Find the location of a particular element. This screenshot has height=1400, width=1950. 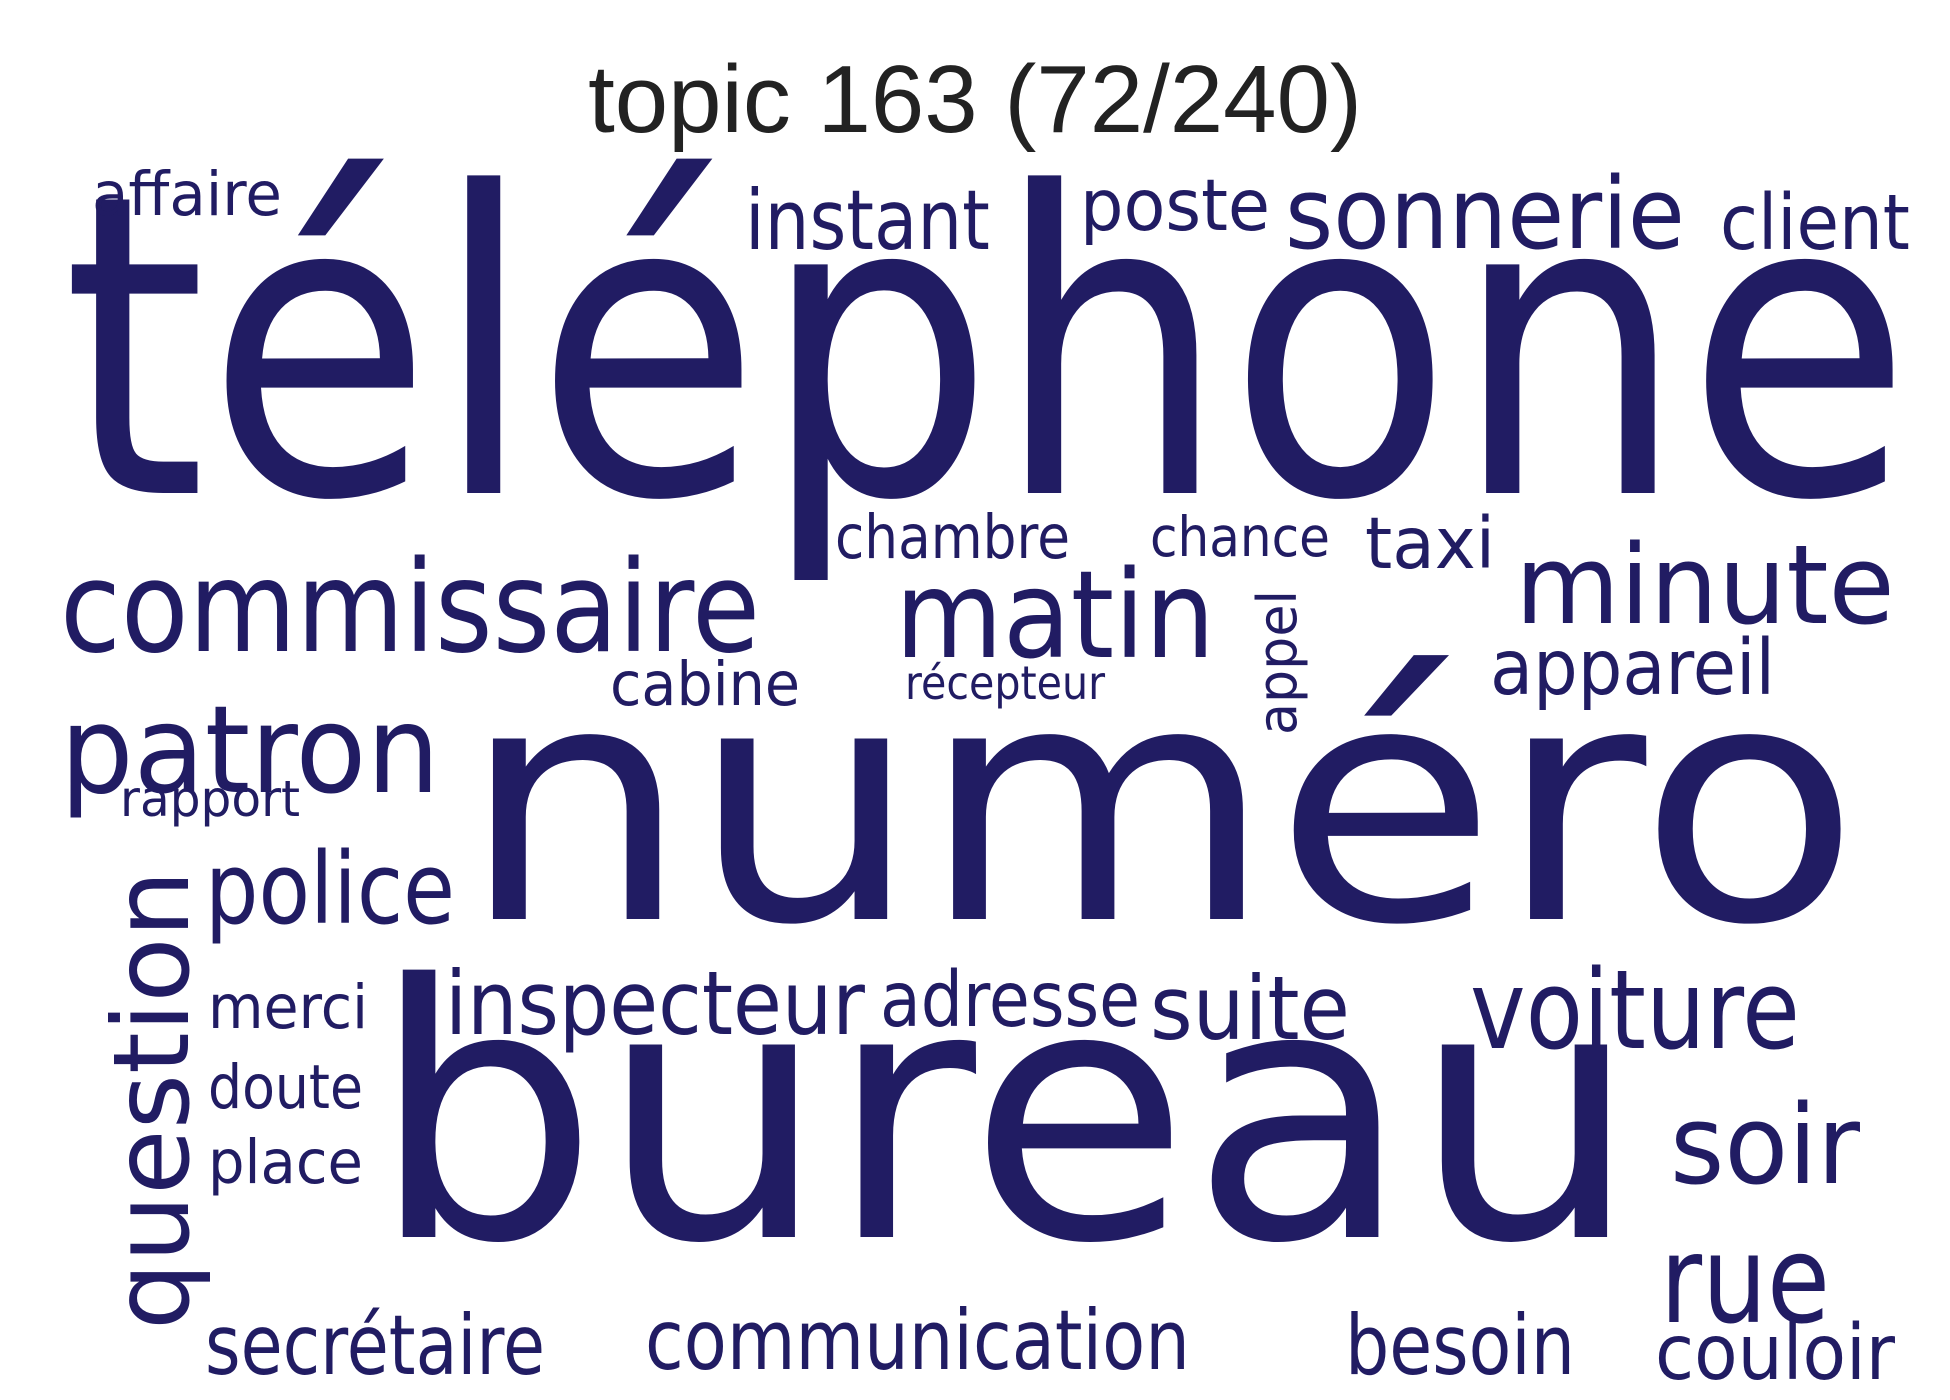

word-adresse: adresse is located at coordinates (1010, 1000).